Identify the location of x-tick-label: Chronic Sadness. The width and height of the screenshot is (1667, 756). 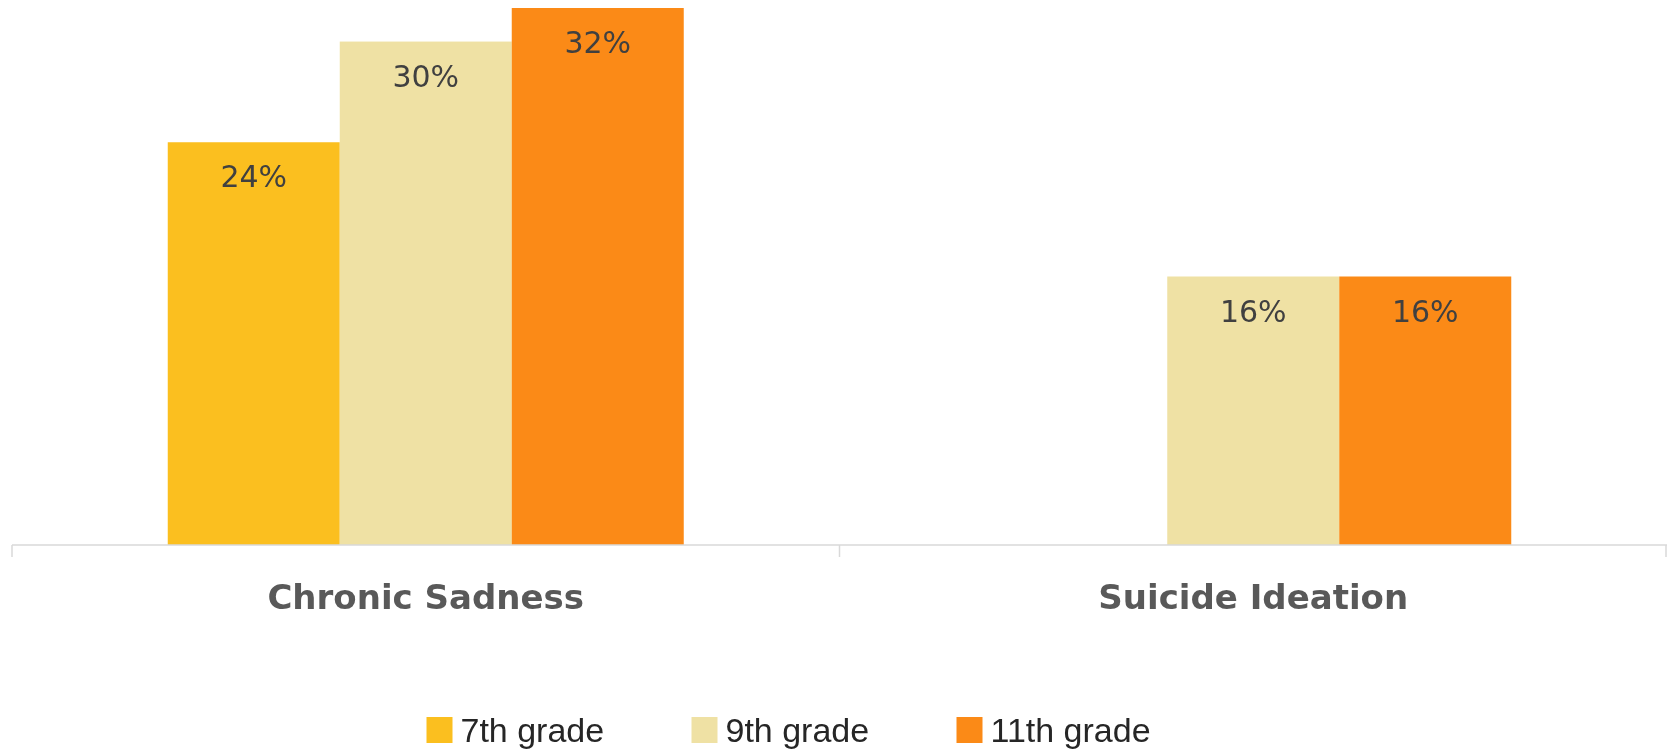
(426, 597).